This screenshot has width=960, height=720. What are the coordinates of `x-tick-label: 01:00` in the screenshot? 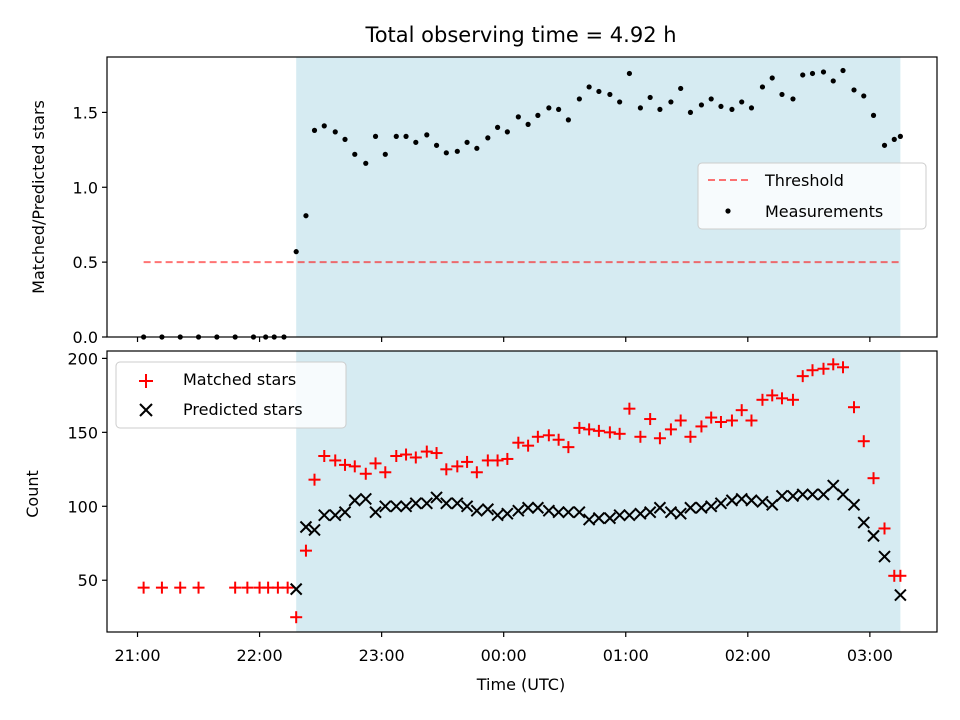 It's located at (626, 655).